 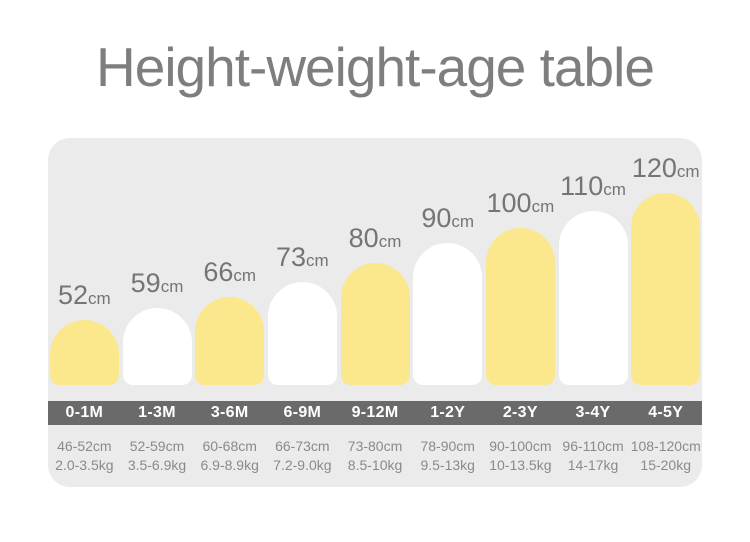 I want to click on height-range: 46-52cm, so click(x=84, y=446).